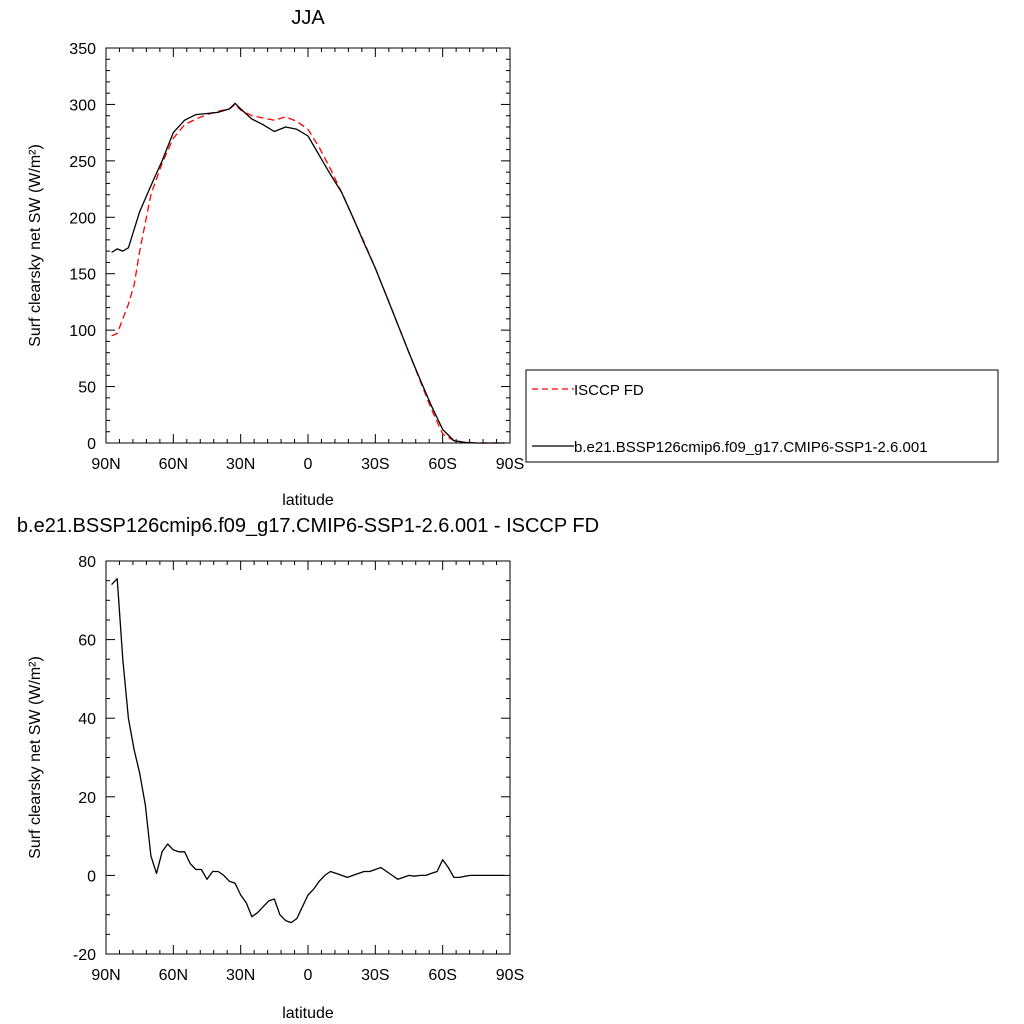 This screenshot has width=1024, height=1024. I want to click on bottom-chart-xtick-label: 90S, so click(510, 975).